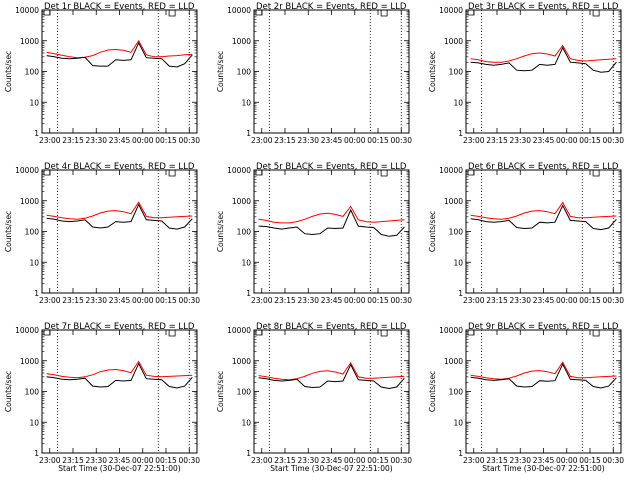  What do you see at coordinates (119, 167) in the screenshot?
I see `chart-title: Det 4r BLACK = Events, RED = LLD` at bounding box center [119, 167].